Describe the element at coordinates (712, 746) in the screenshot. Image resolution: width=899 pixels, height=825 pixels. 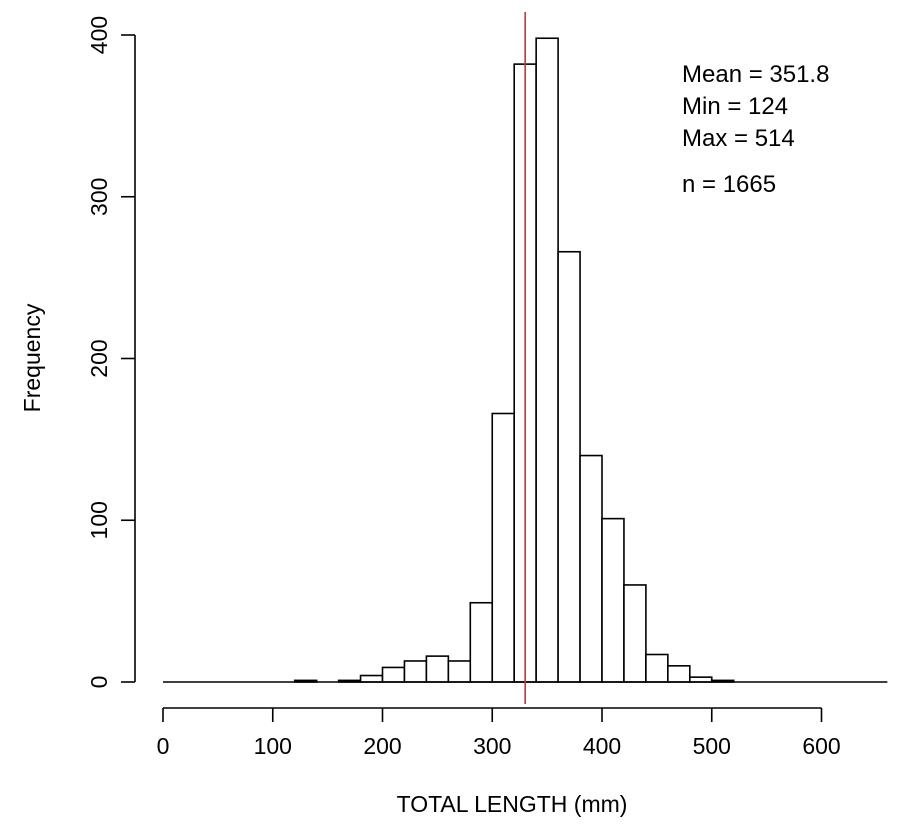
I see `x-tick-label: 500` at that location.